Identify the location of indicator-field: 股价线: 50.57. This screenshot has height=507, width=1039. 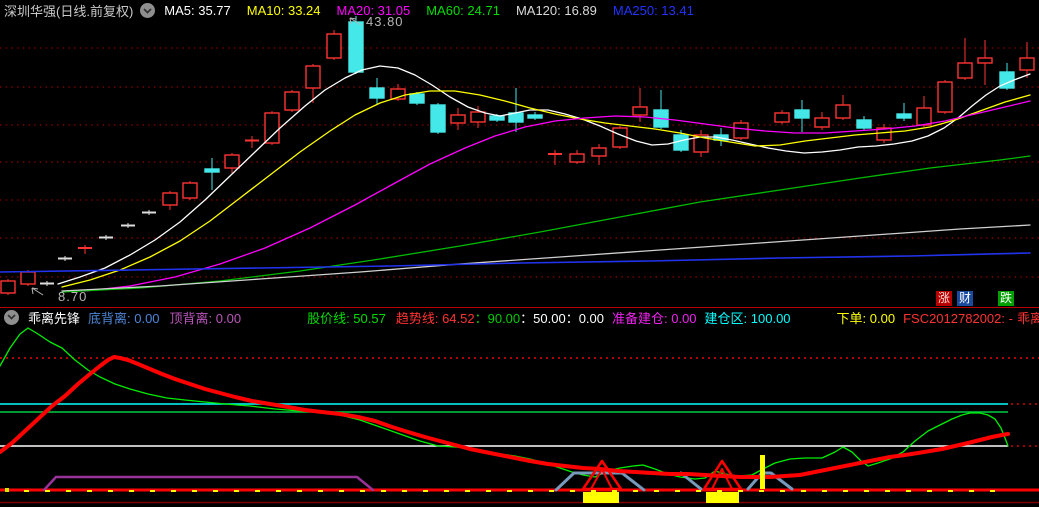
(346, 318).